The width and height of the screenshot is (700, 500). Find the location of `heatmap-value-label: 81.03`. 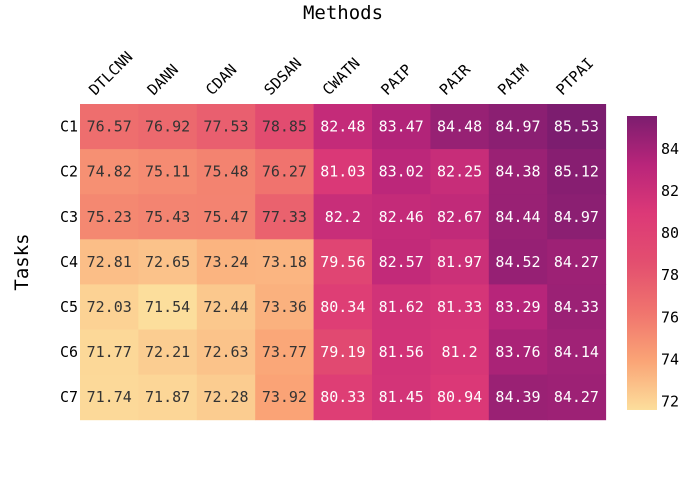

heatmap-value-label: 81.03 is located at coordinates (342, 172).